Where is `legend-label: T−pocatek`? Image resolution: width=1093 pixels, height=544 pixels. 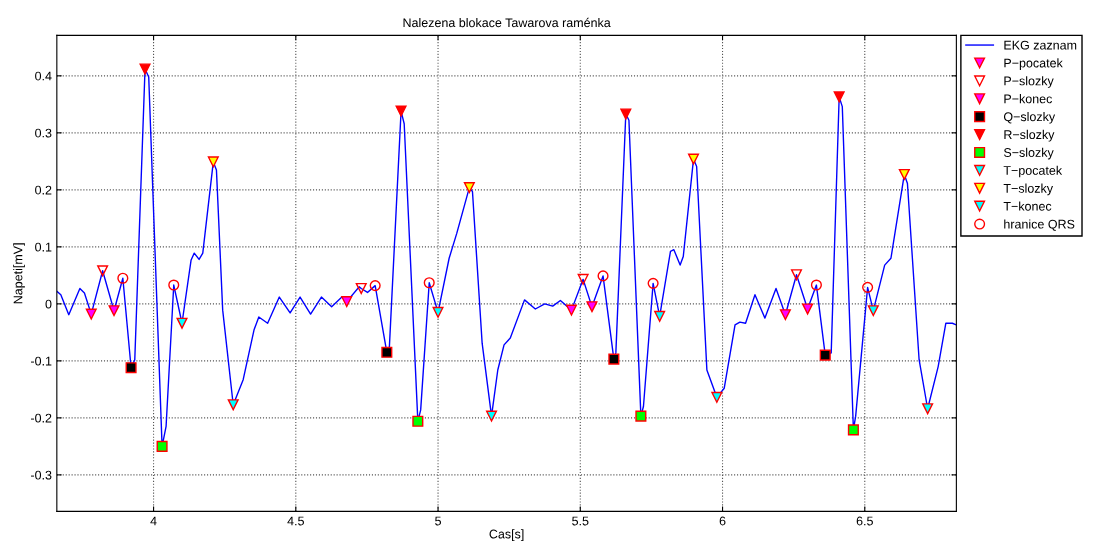 legend-label: T−pocatek is located at coordinates (1033, 171).